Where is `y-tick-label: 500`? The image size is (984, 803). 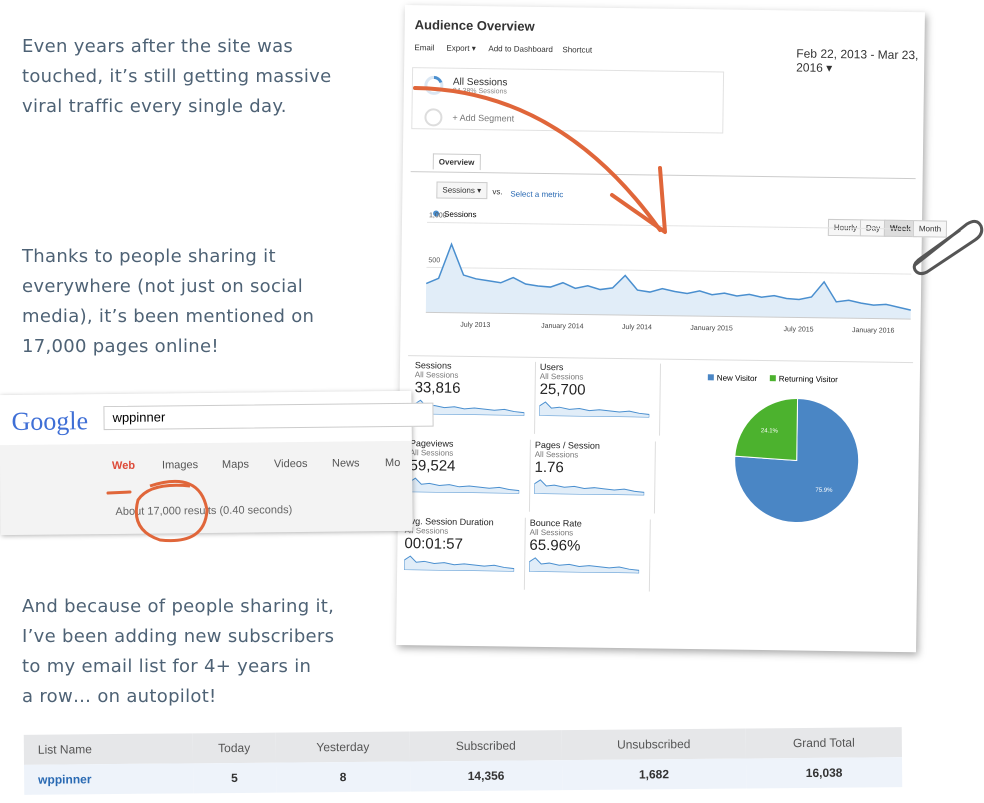 y-tick-label: 500 is located at coordinates (434, 260).